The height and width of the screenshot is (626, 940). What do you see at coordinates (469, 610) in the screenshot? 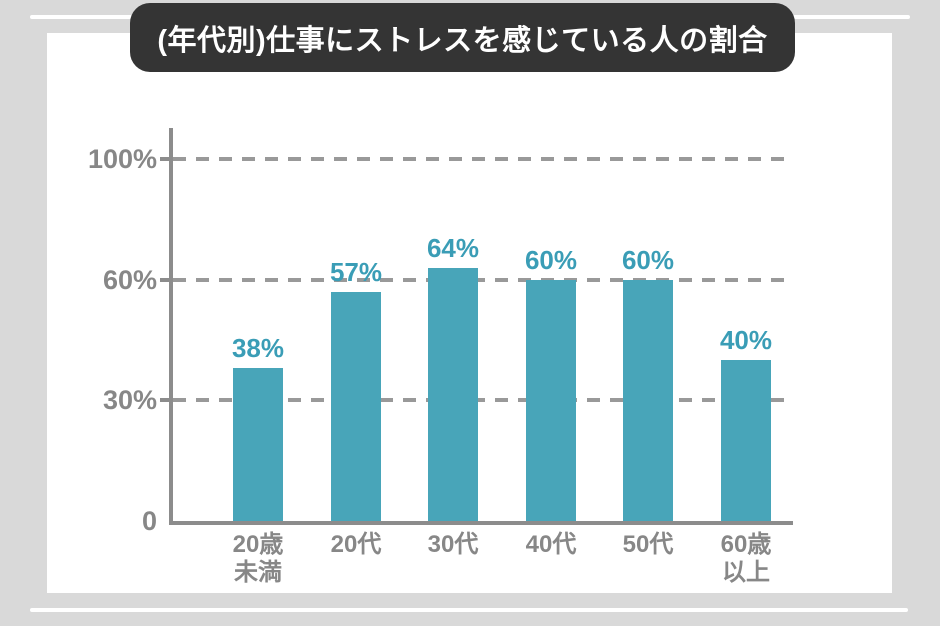
I see `decorative-line-bottom` at bounding box center [469, 610].